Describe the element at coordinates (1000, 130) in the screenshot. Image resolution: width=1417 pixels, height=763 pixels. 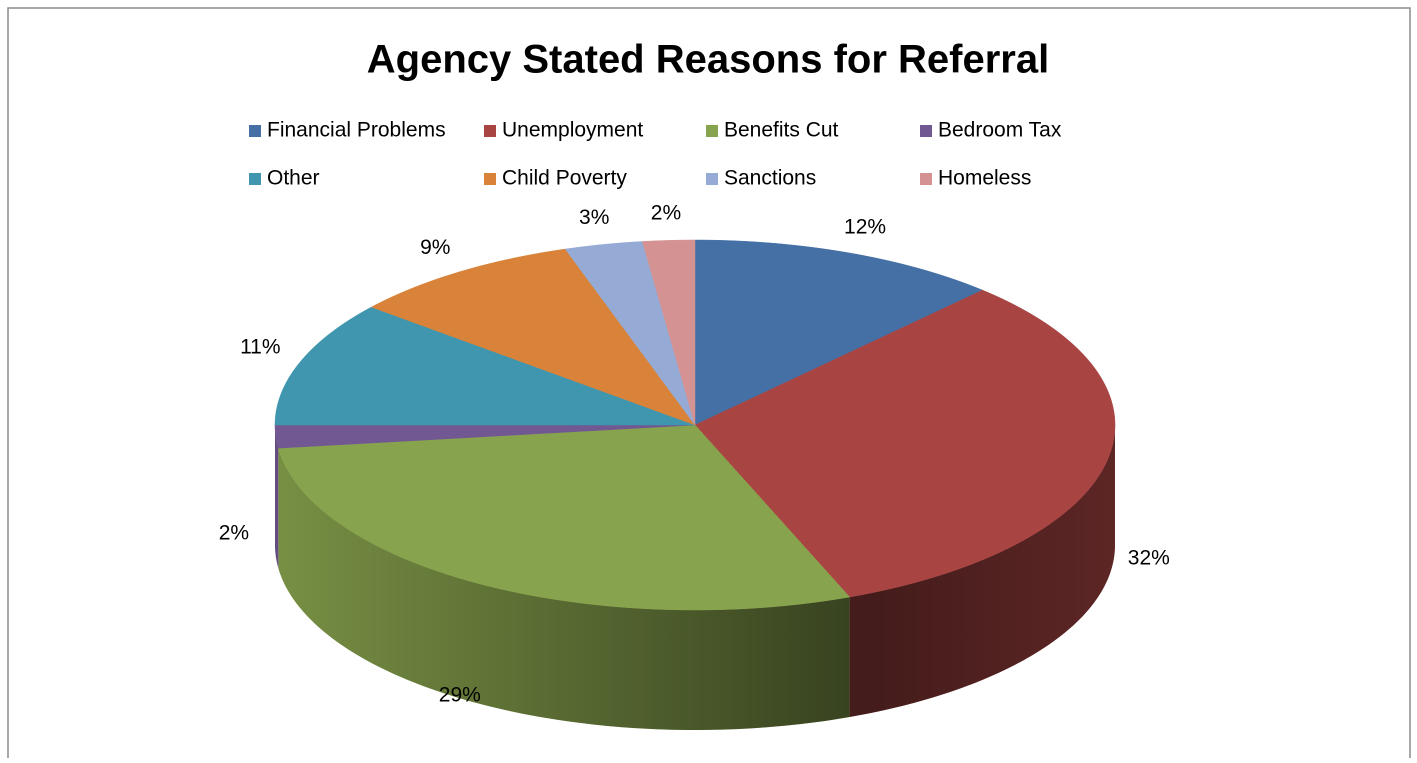
I see `legend-label: Bedroom Tax` at that location.